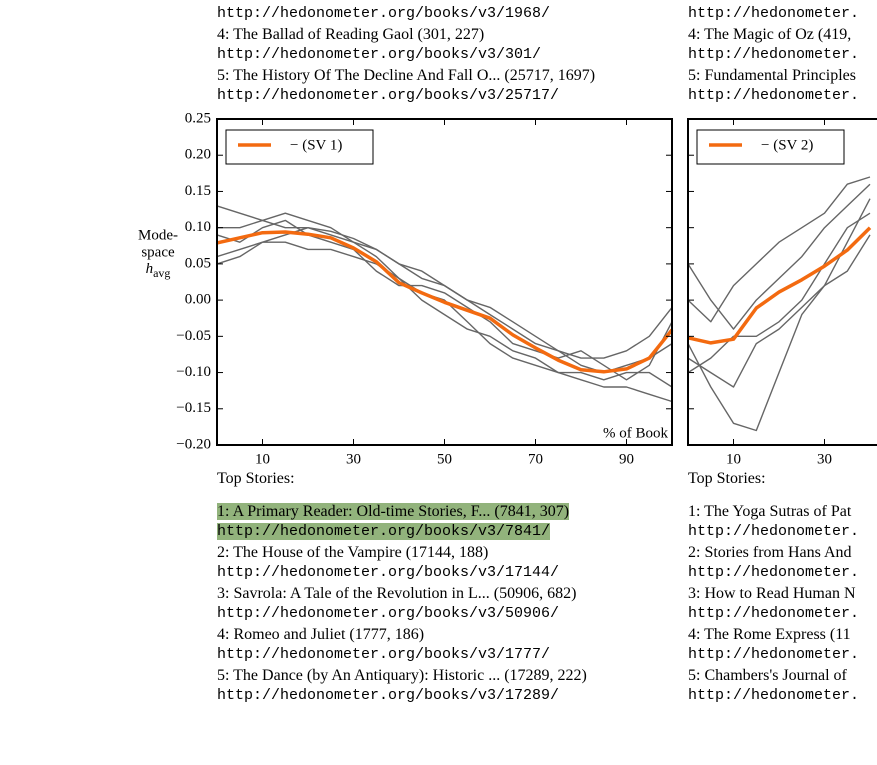 Image resolution: width=877 pixels, height=765 pixels. I want to click on plot-frame, so click(782, 282).